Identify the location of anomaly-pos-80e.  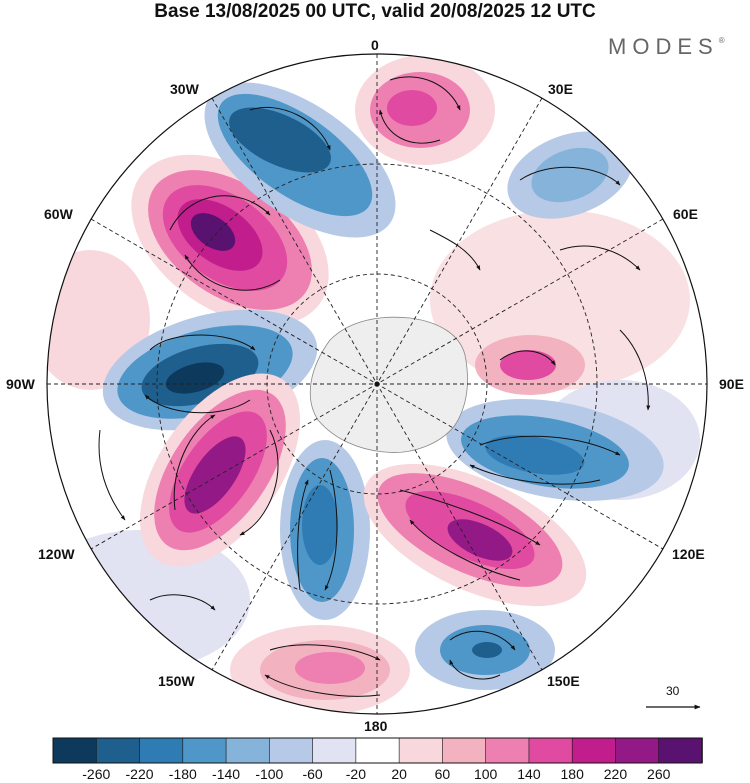
(530, 365).